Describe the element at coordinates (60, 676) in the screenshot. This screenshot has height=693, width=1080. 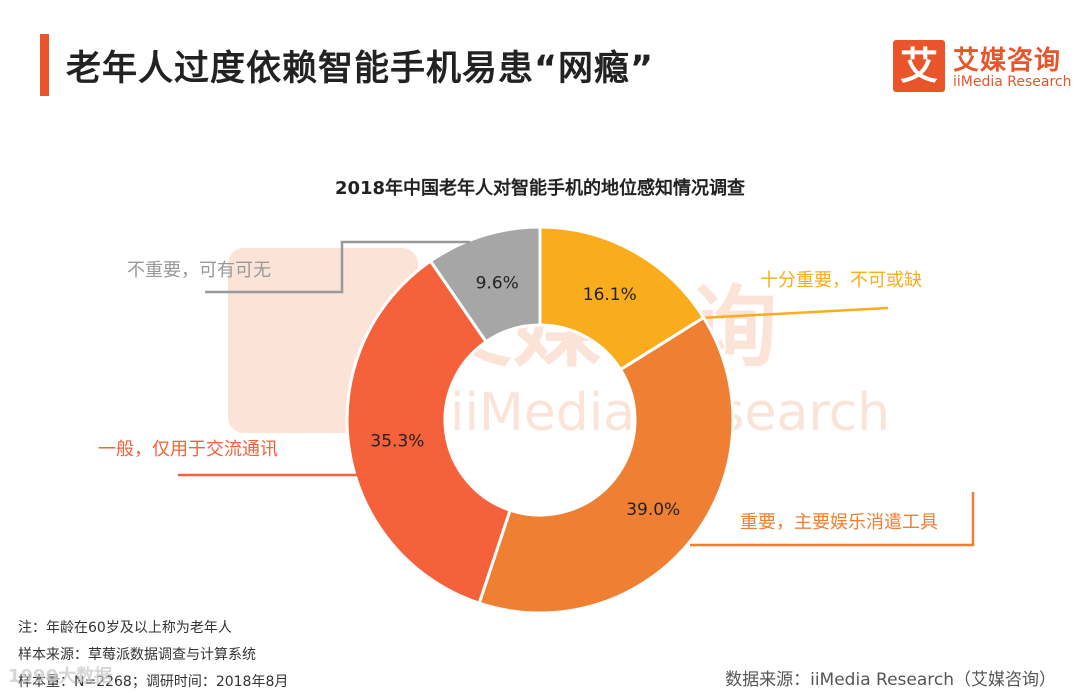
I see `corner-watermark: 1990大数据` at that location.